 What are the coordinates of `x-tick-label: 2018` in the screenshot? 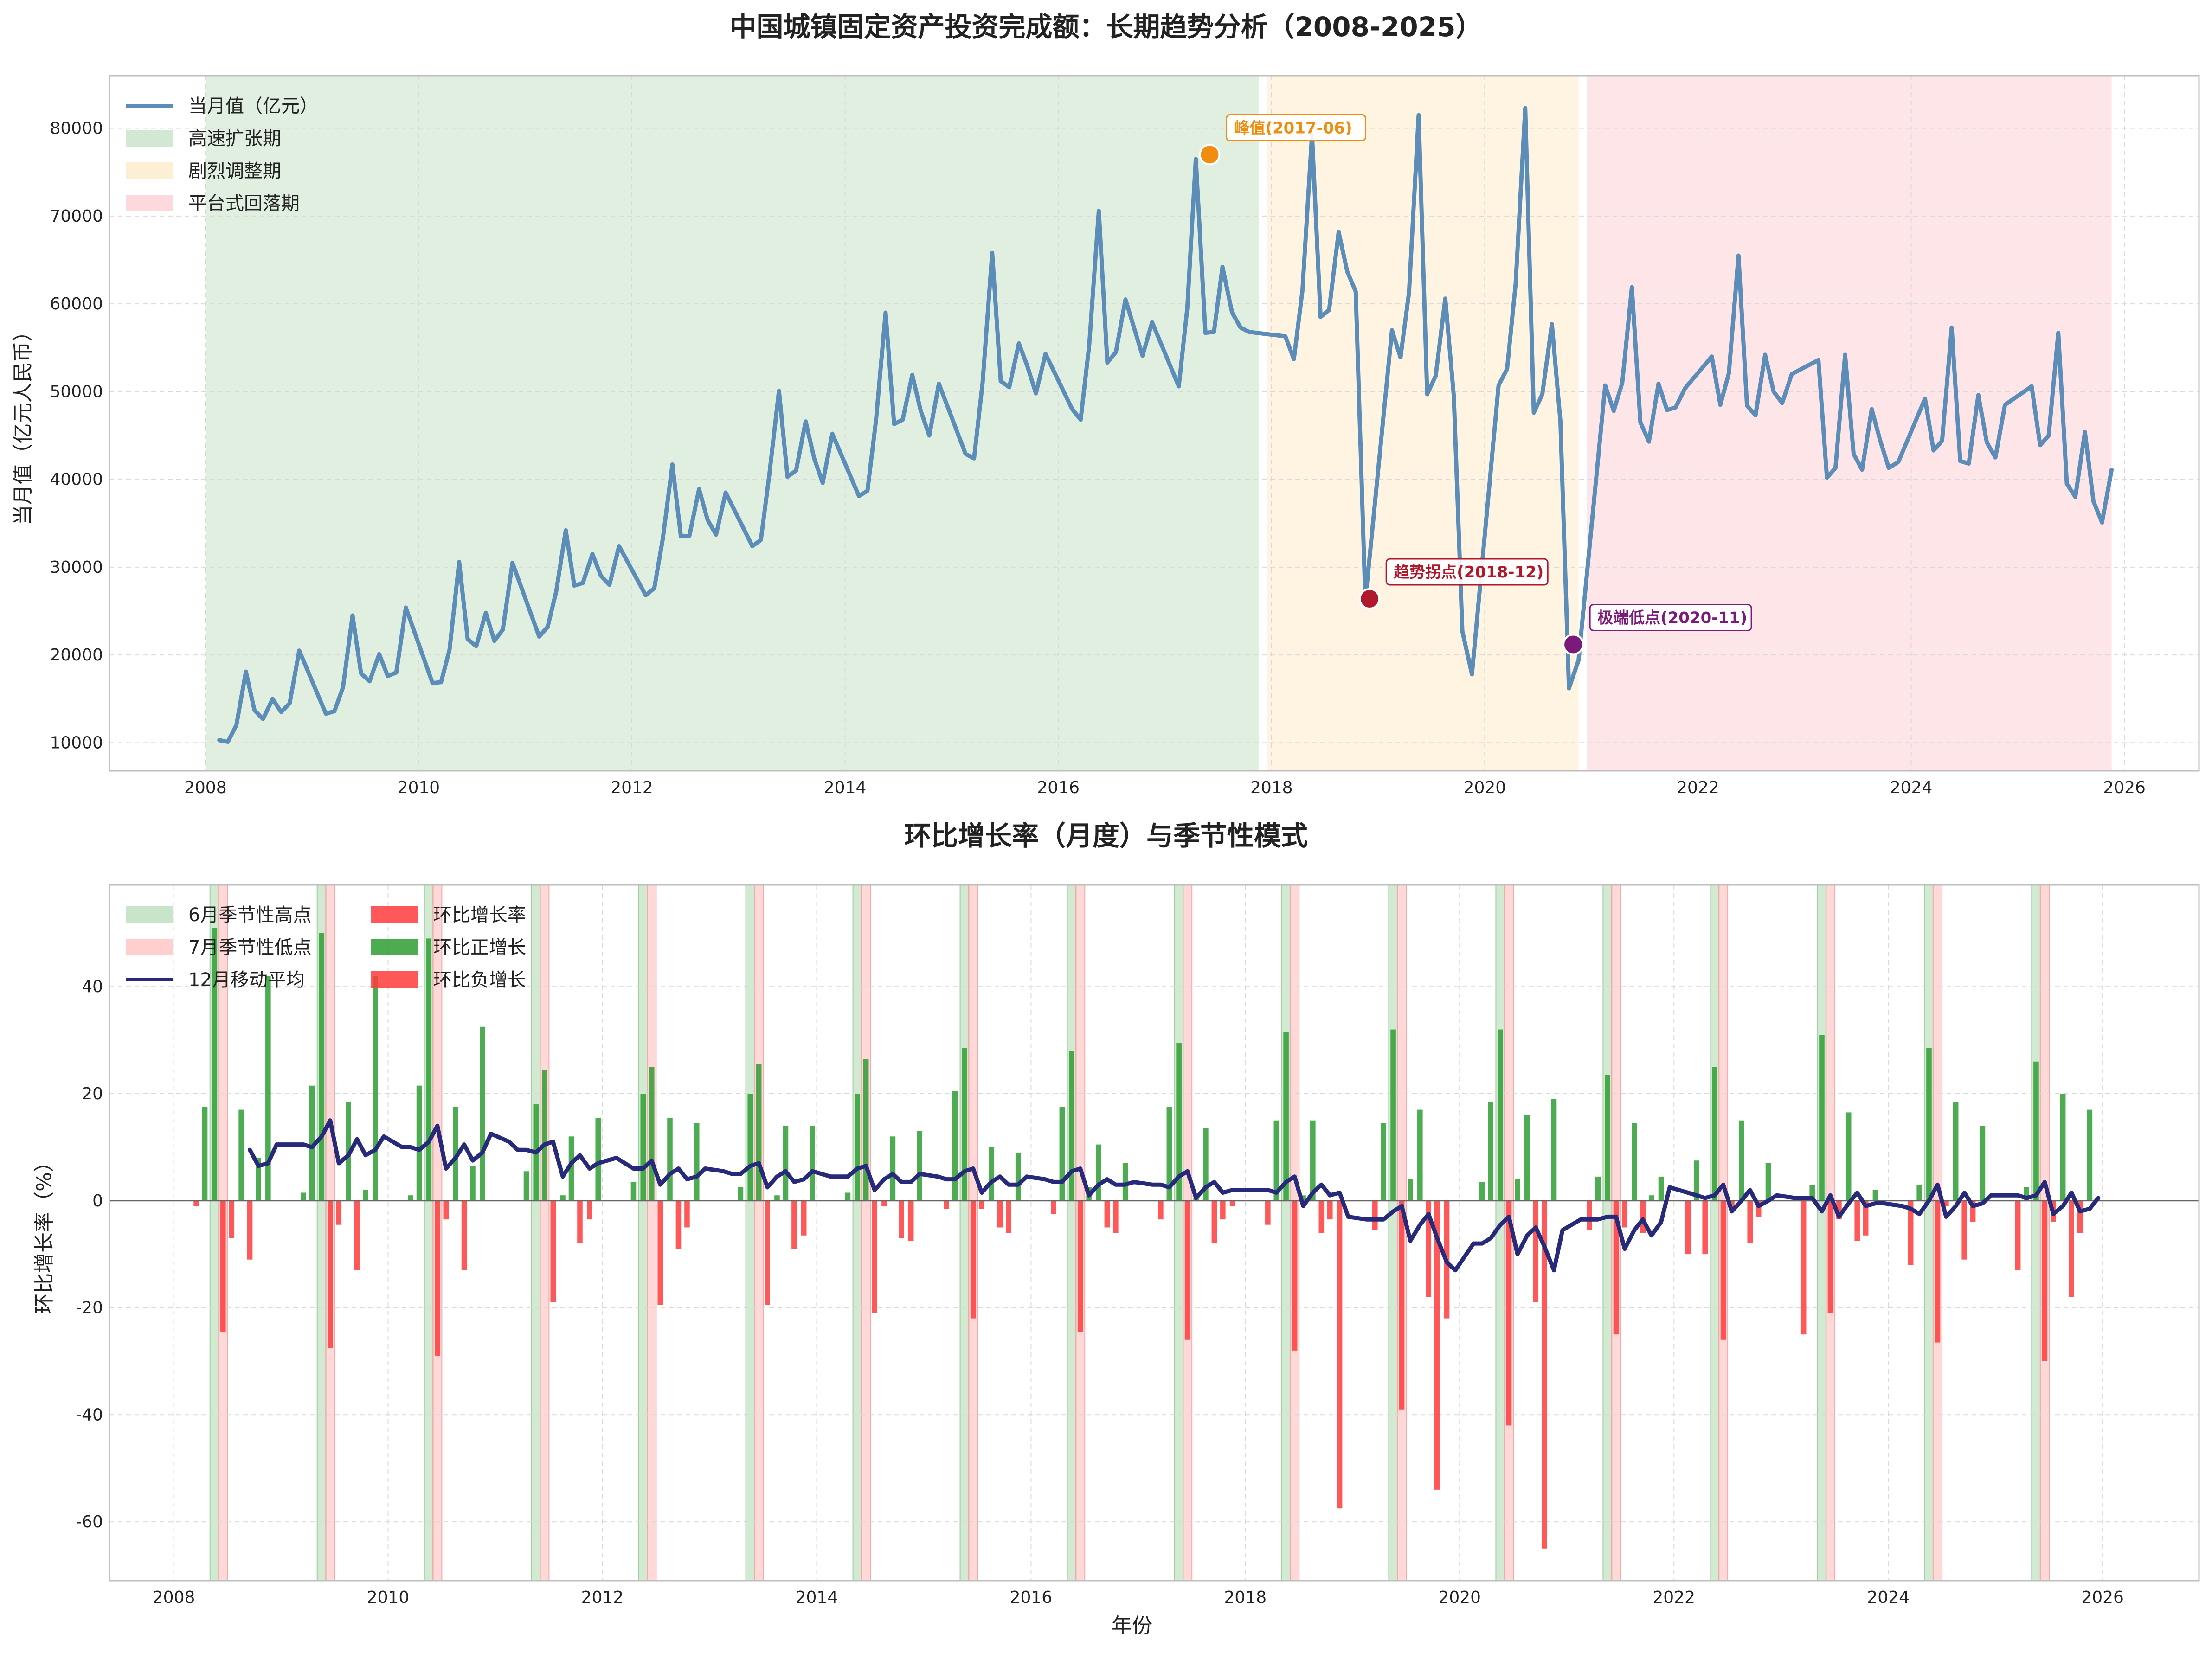 It's located at (1245, 1598).